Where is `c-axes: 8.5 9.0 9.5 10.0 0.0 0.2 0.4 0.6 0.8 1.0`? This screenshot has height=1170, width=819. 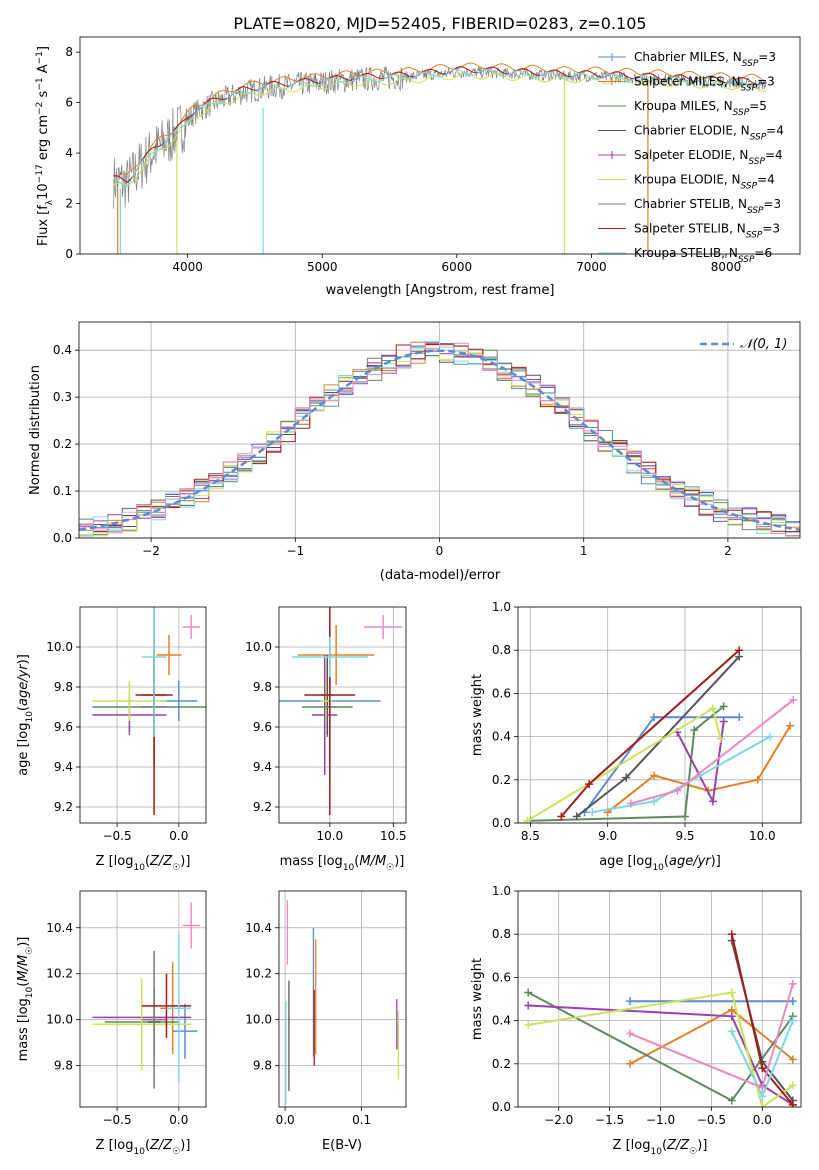 c-axes: 8.5 9.0 9.5 10.0 0.0 0.2 0.4 0.6 0.8 1.0 is located at coordinates (646, 721).